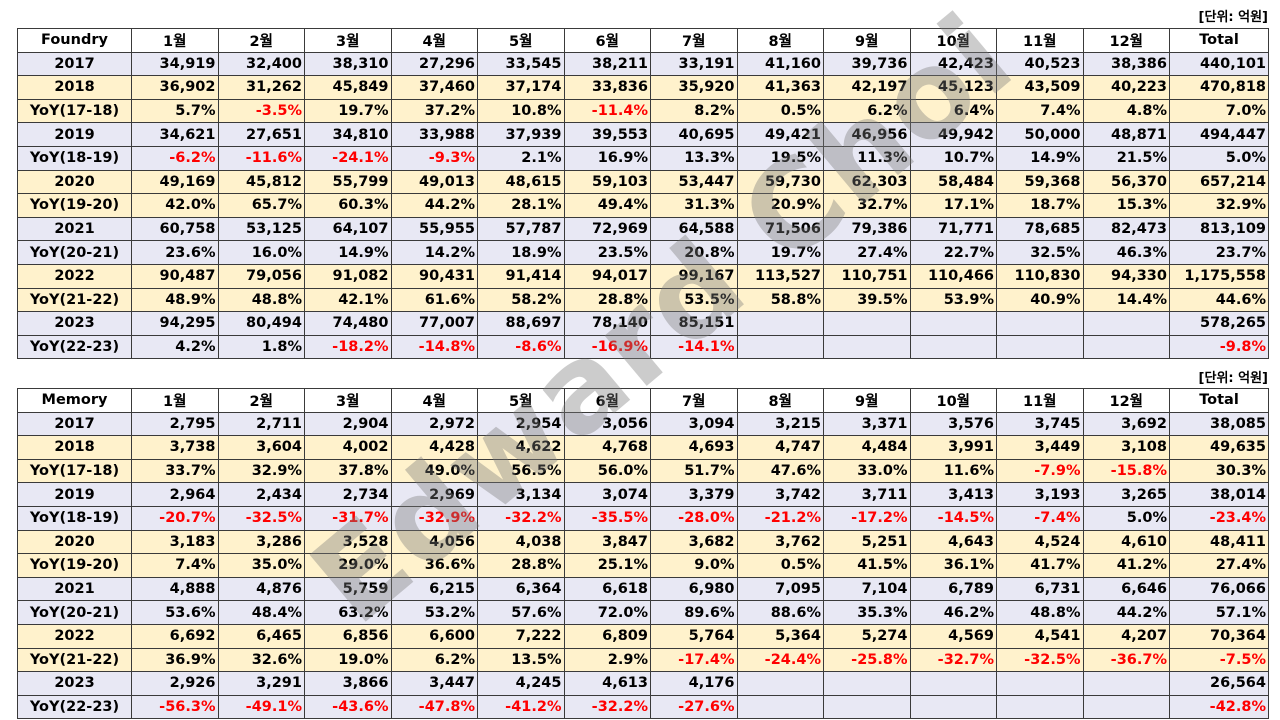 The height and width of the screenshot is (720, 1280). What do you see at coordinates (1219, 612) in the screenshot?
I see `total-cell: 57.1%` at bounding box center [1219, 612].